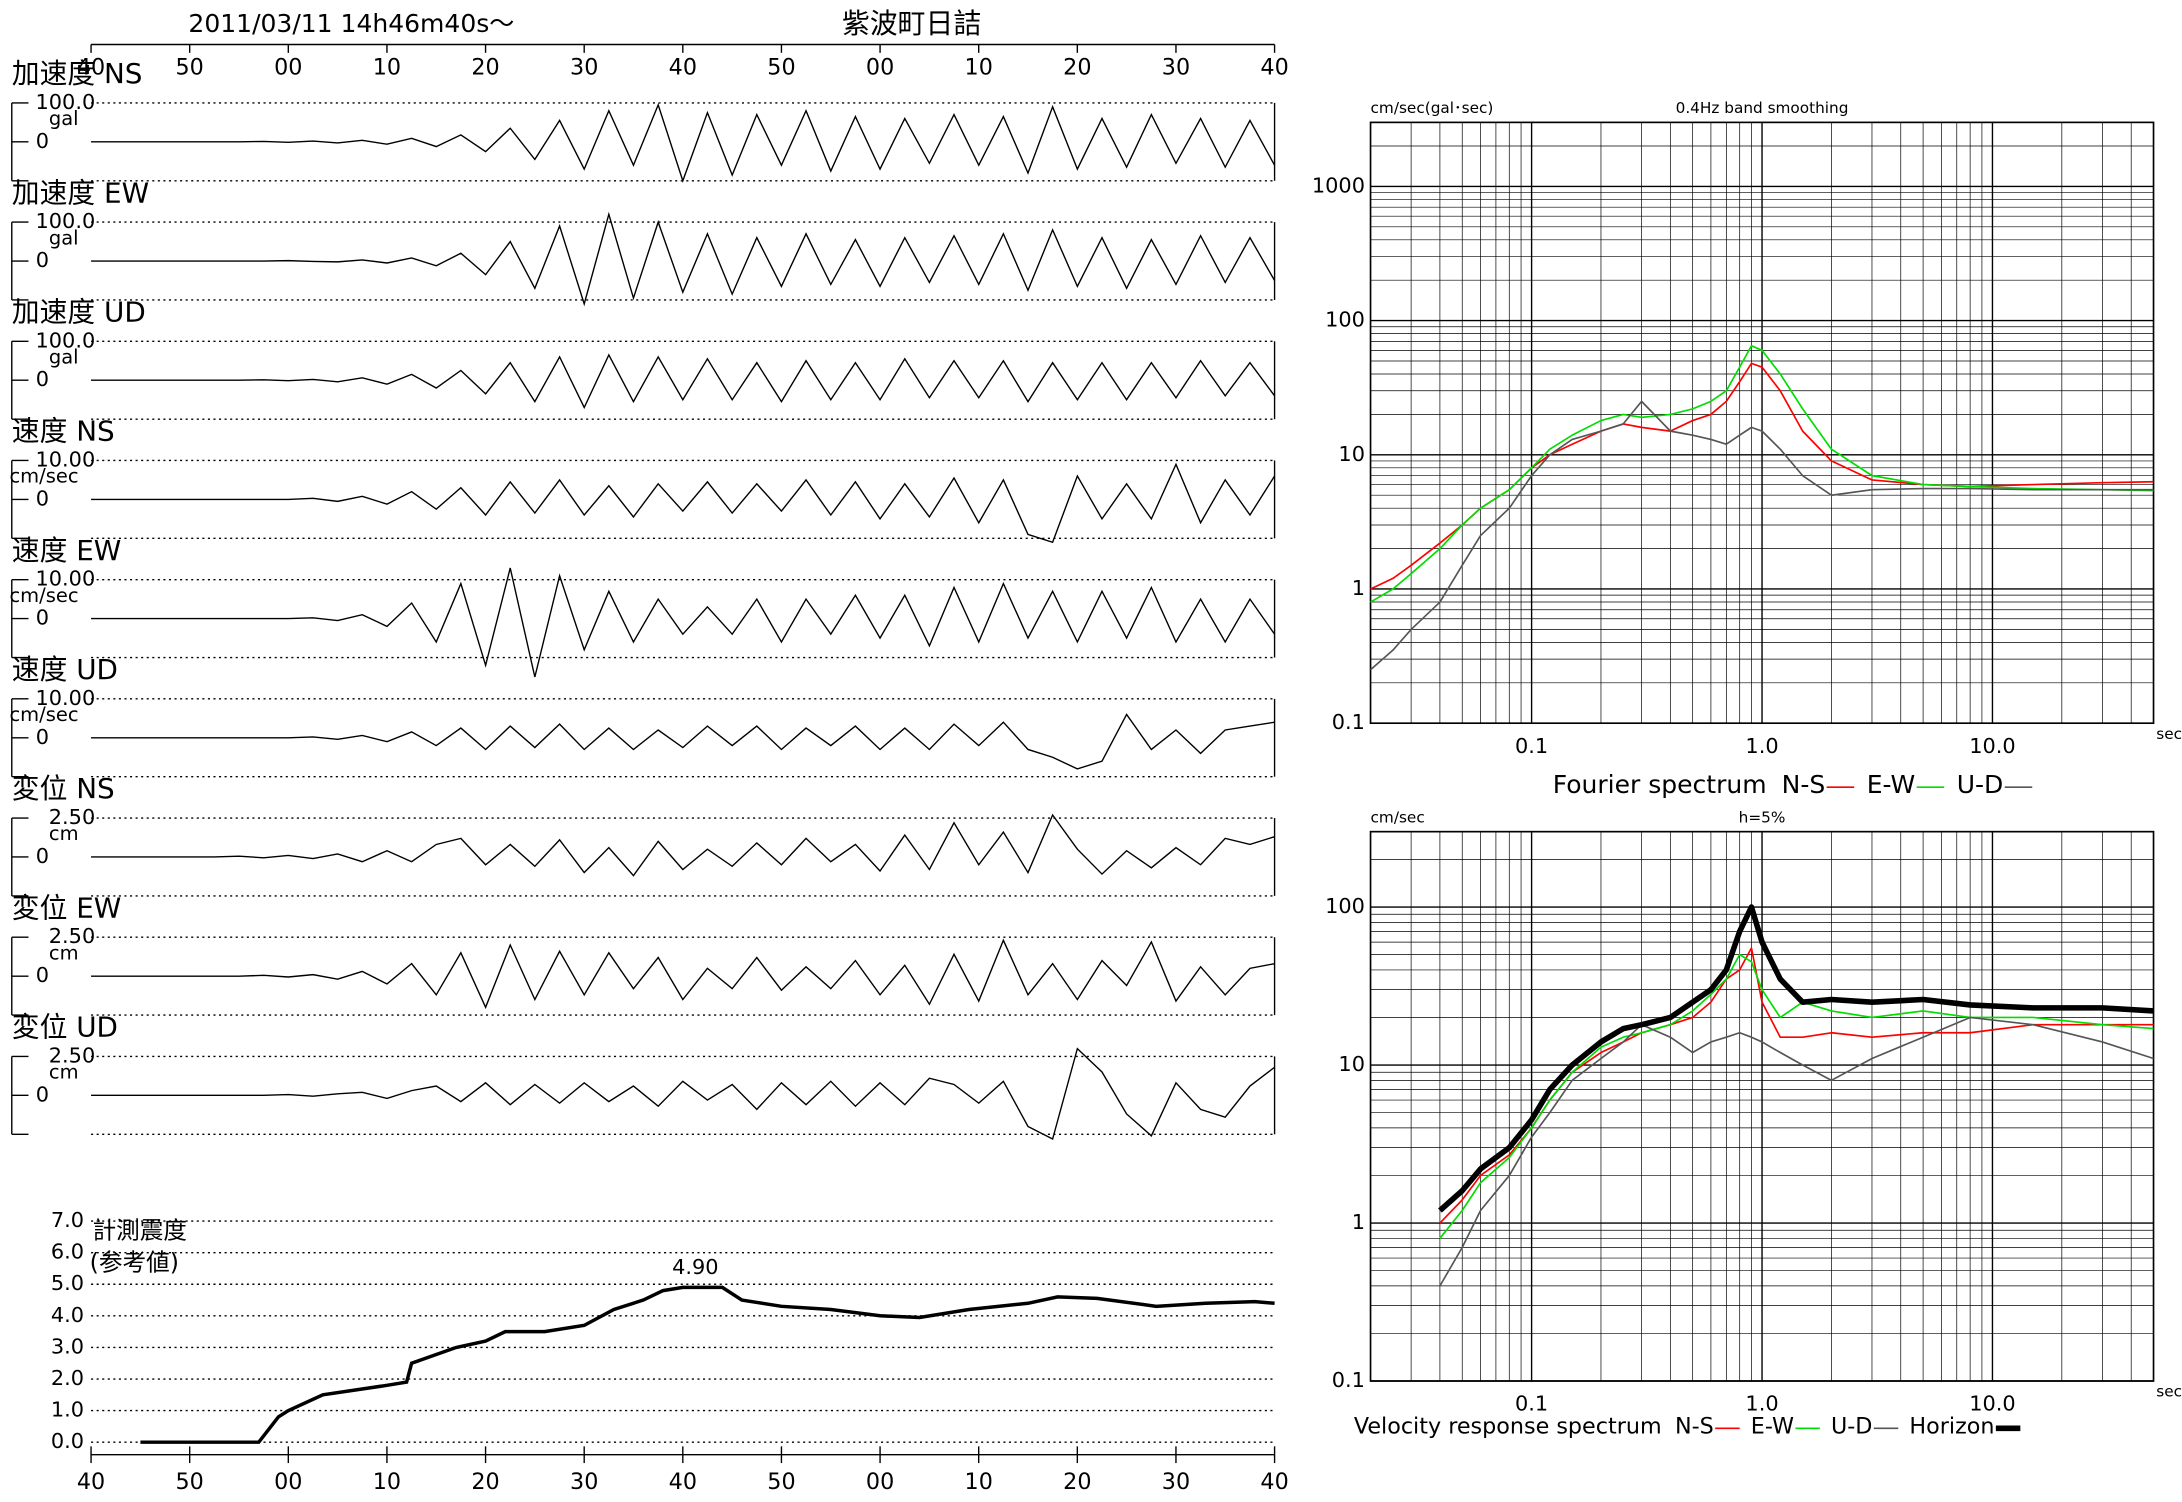  I want to click on peak-annotation: 4.90, so click(695, 1267).